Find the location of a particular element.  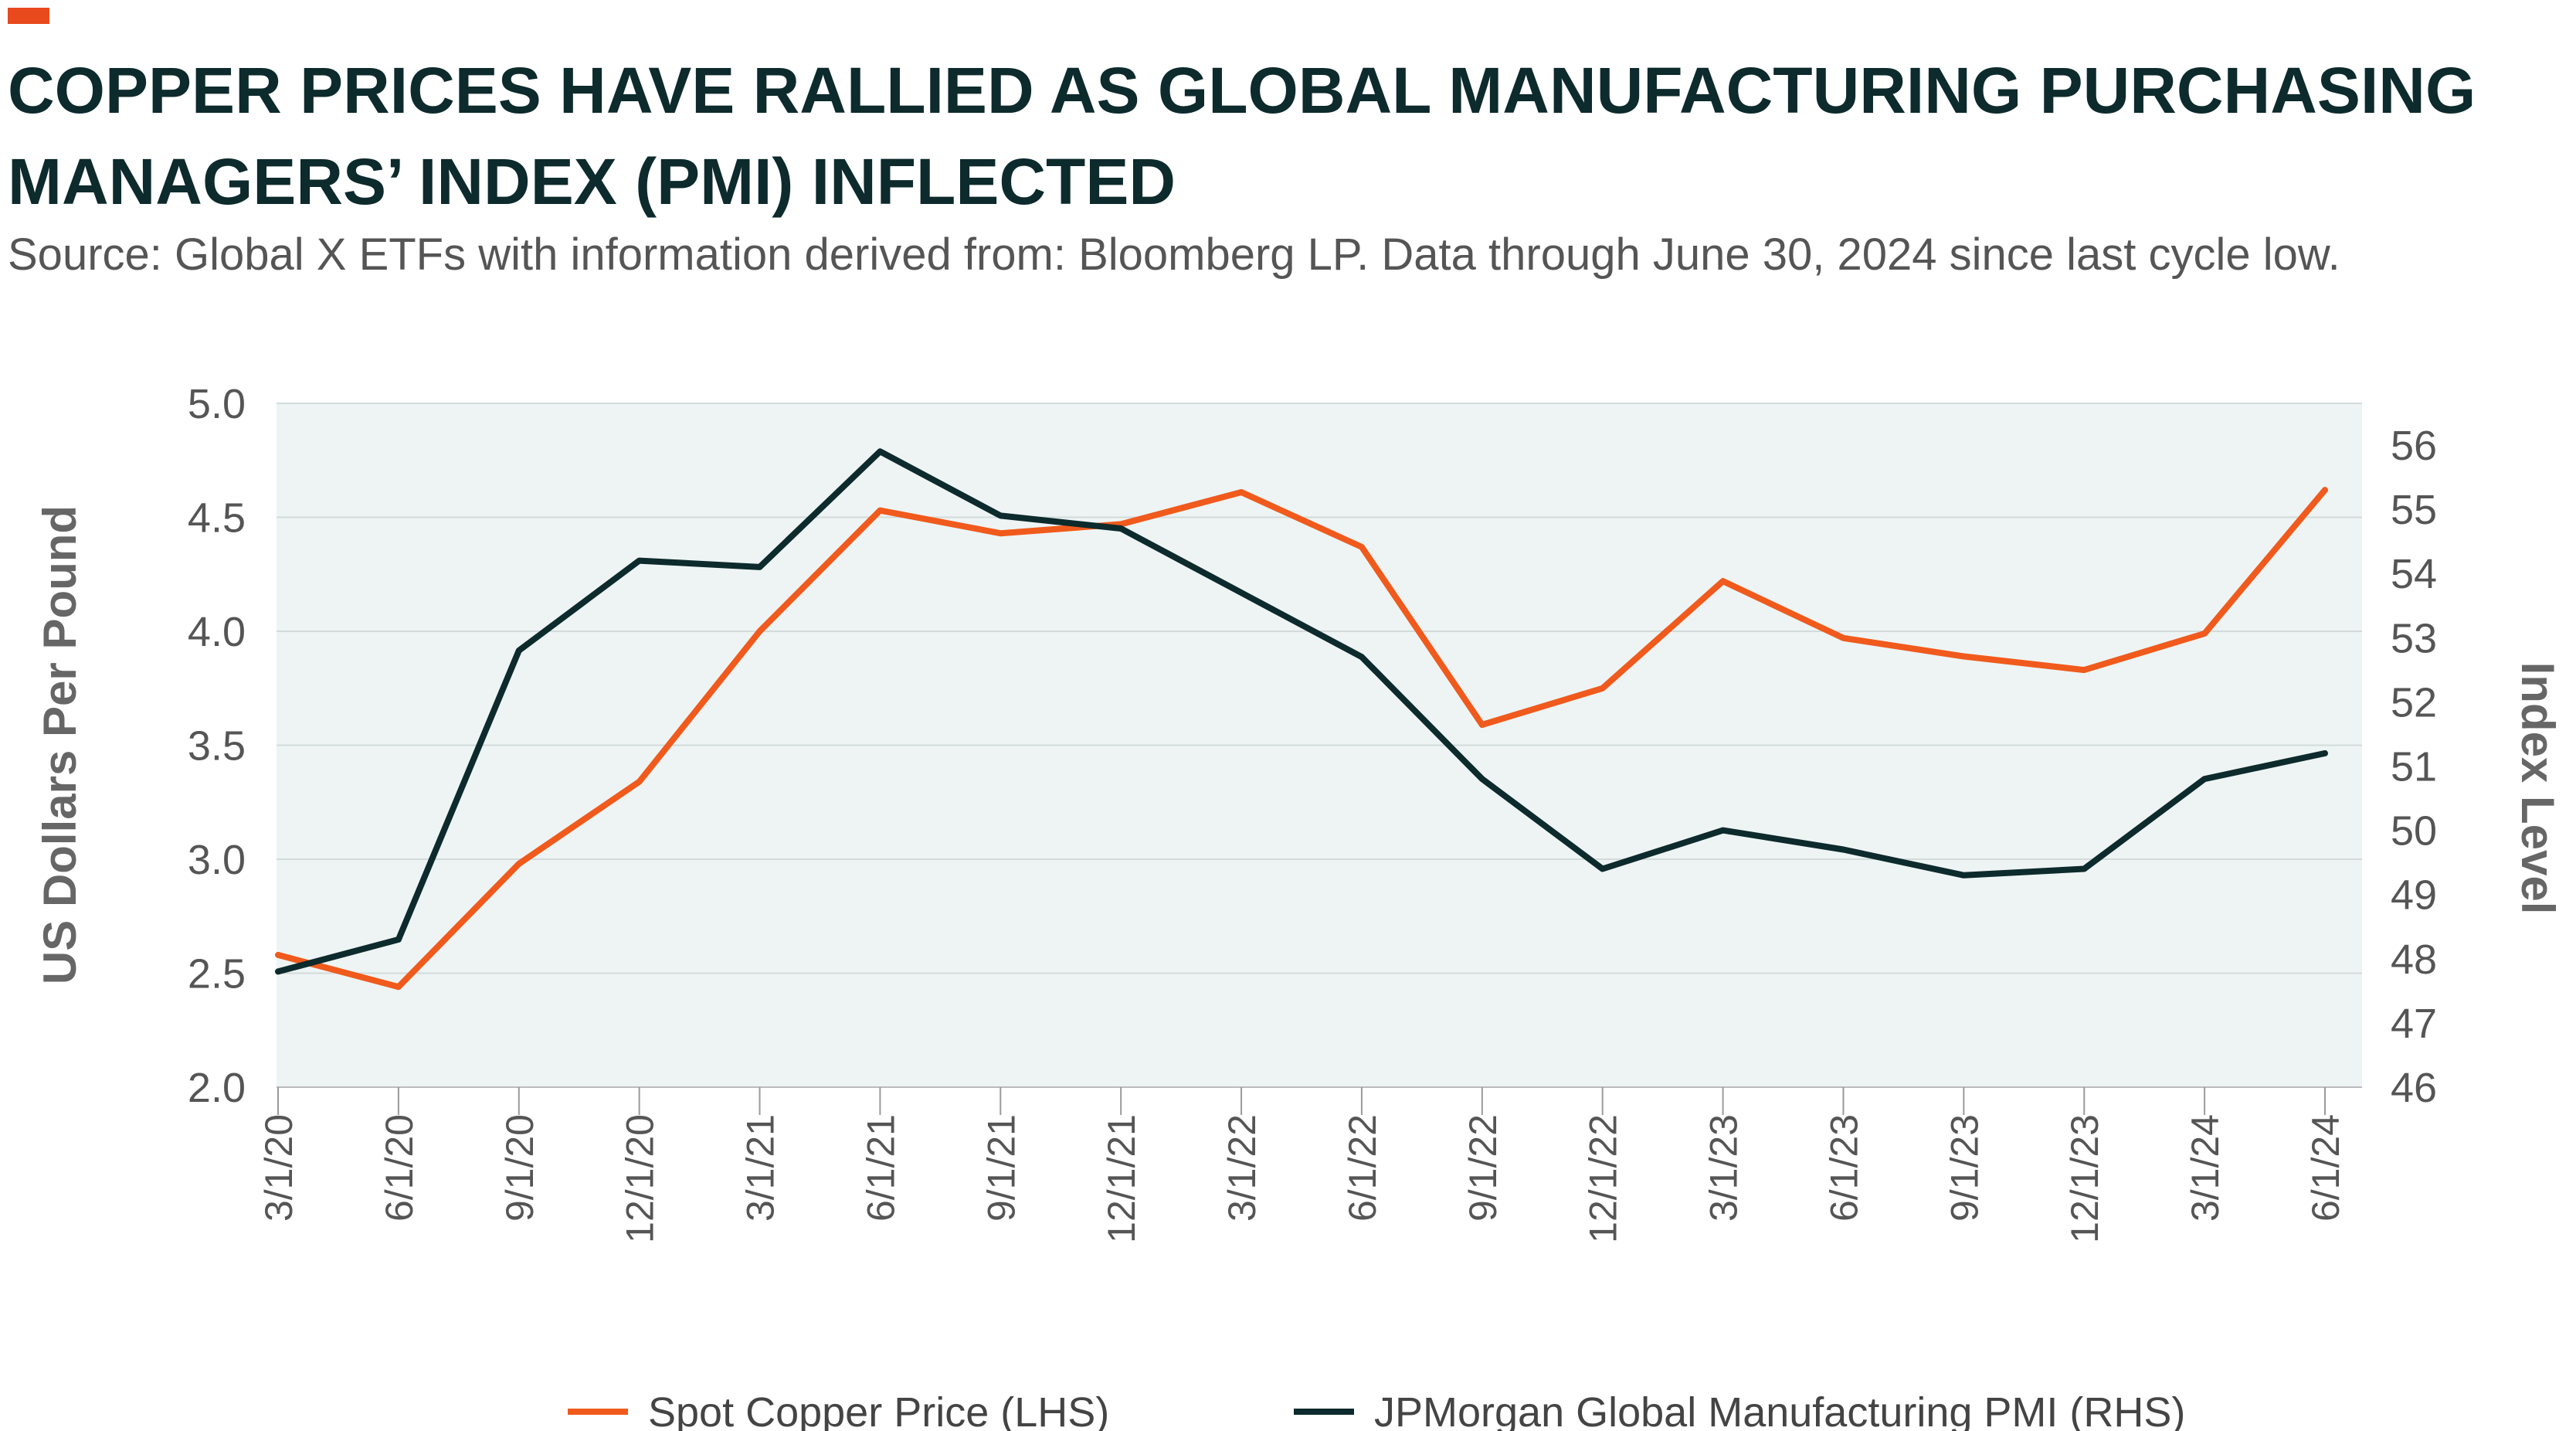

legend-item: JPMorgan Global Manufacturing PMI (RHS) is located at coordinates (1739, 1410).